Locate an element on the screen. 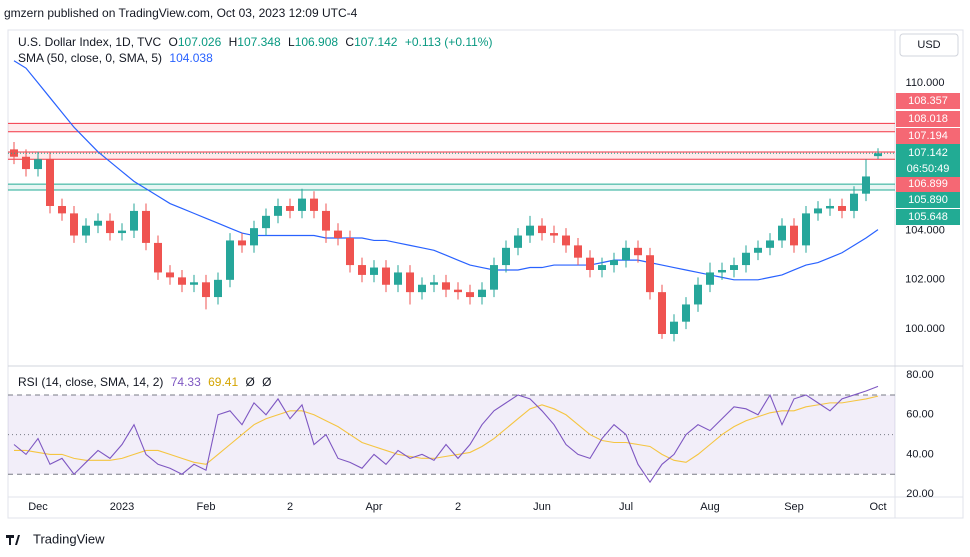  level-label: 105.890 is located at coordinates (928, 200).